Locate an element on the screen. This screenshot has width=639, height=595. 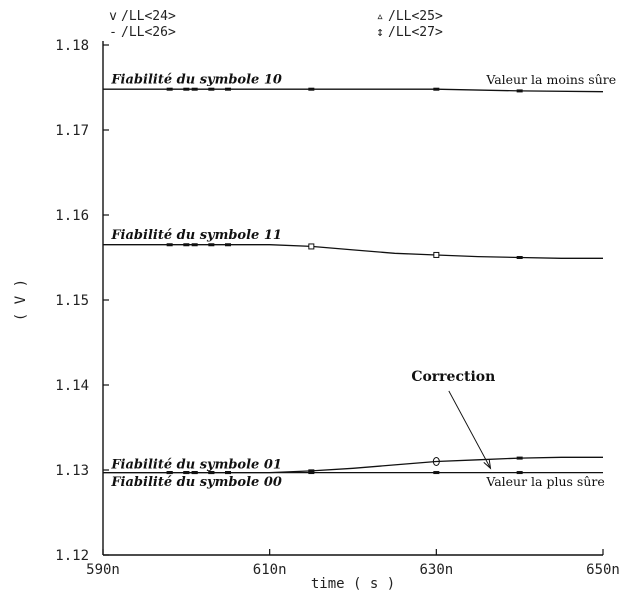
annotation-label: Fiabilité du symbole 11 is located at coordinates (196, 235).